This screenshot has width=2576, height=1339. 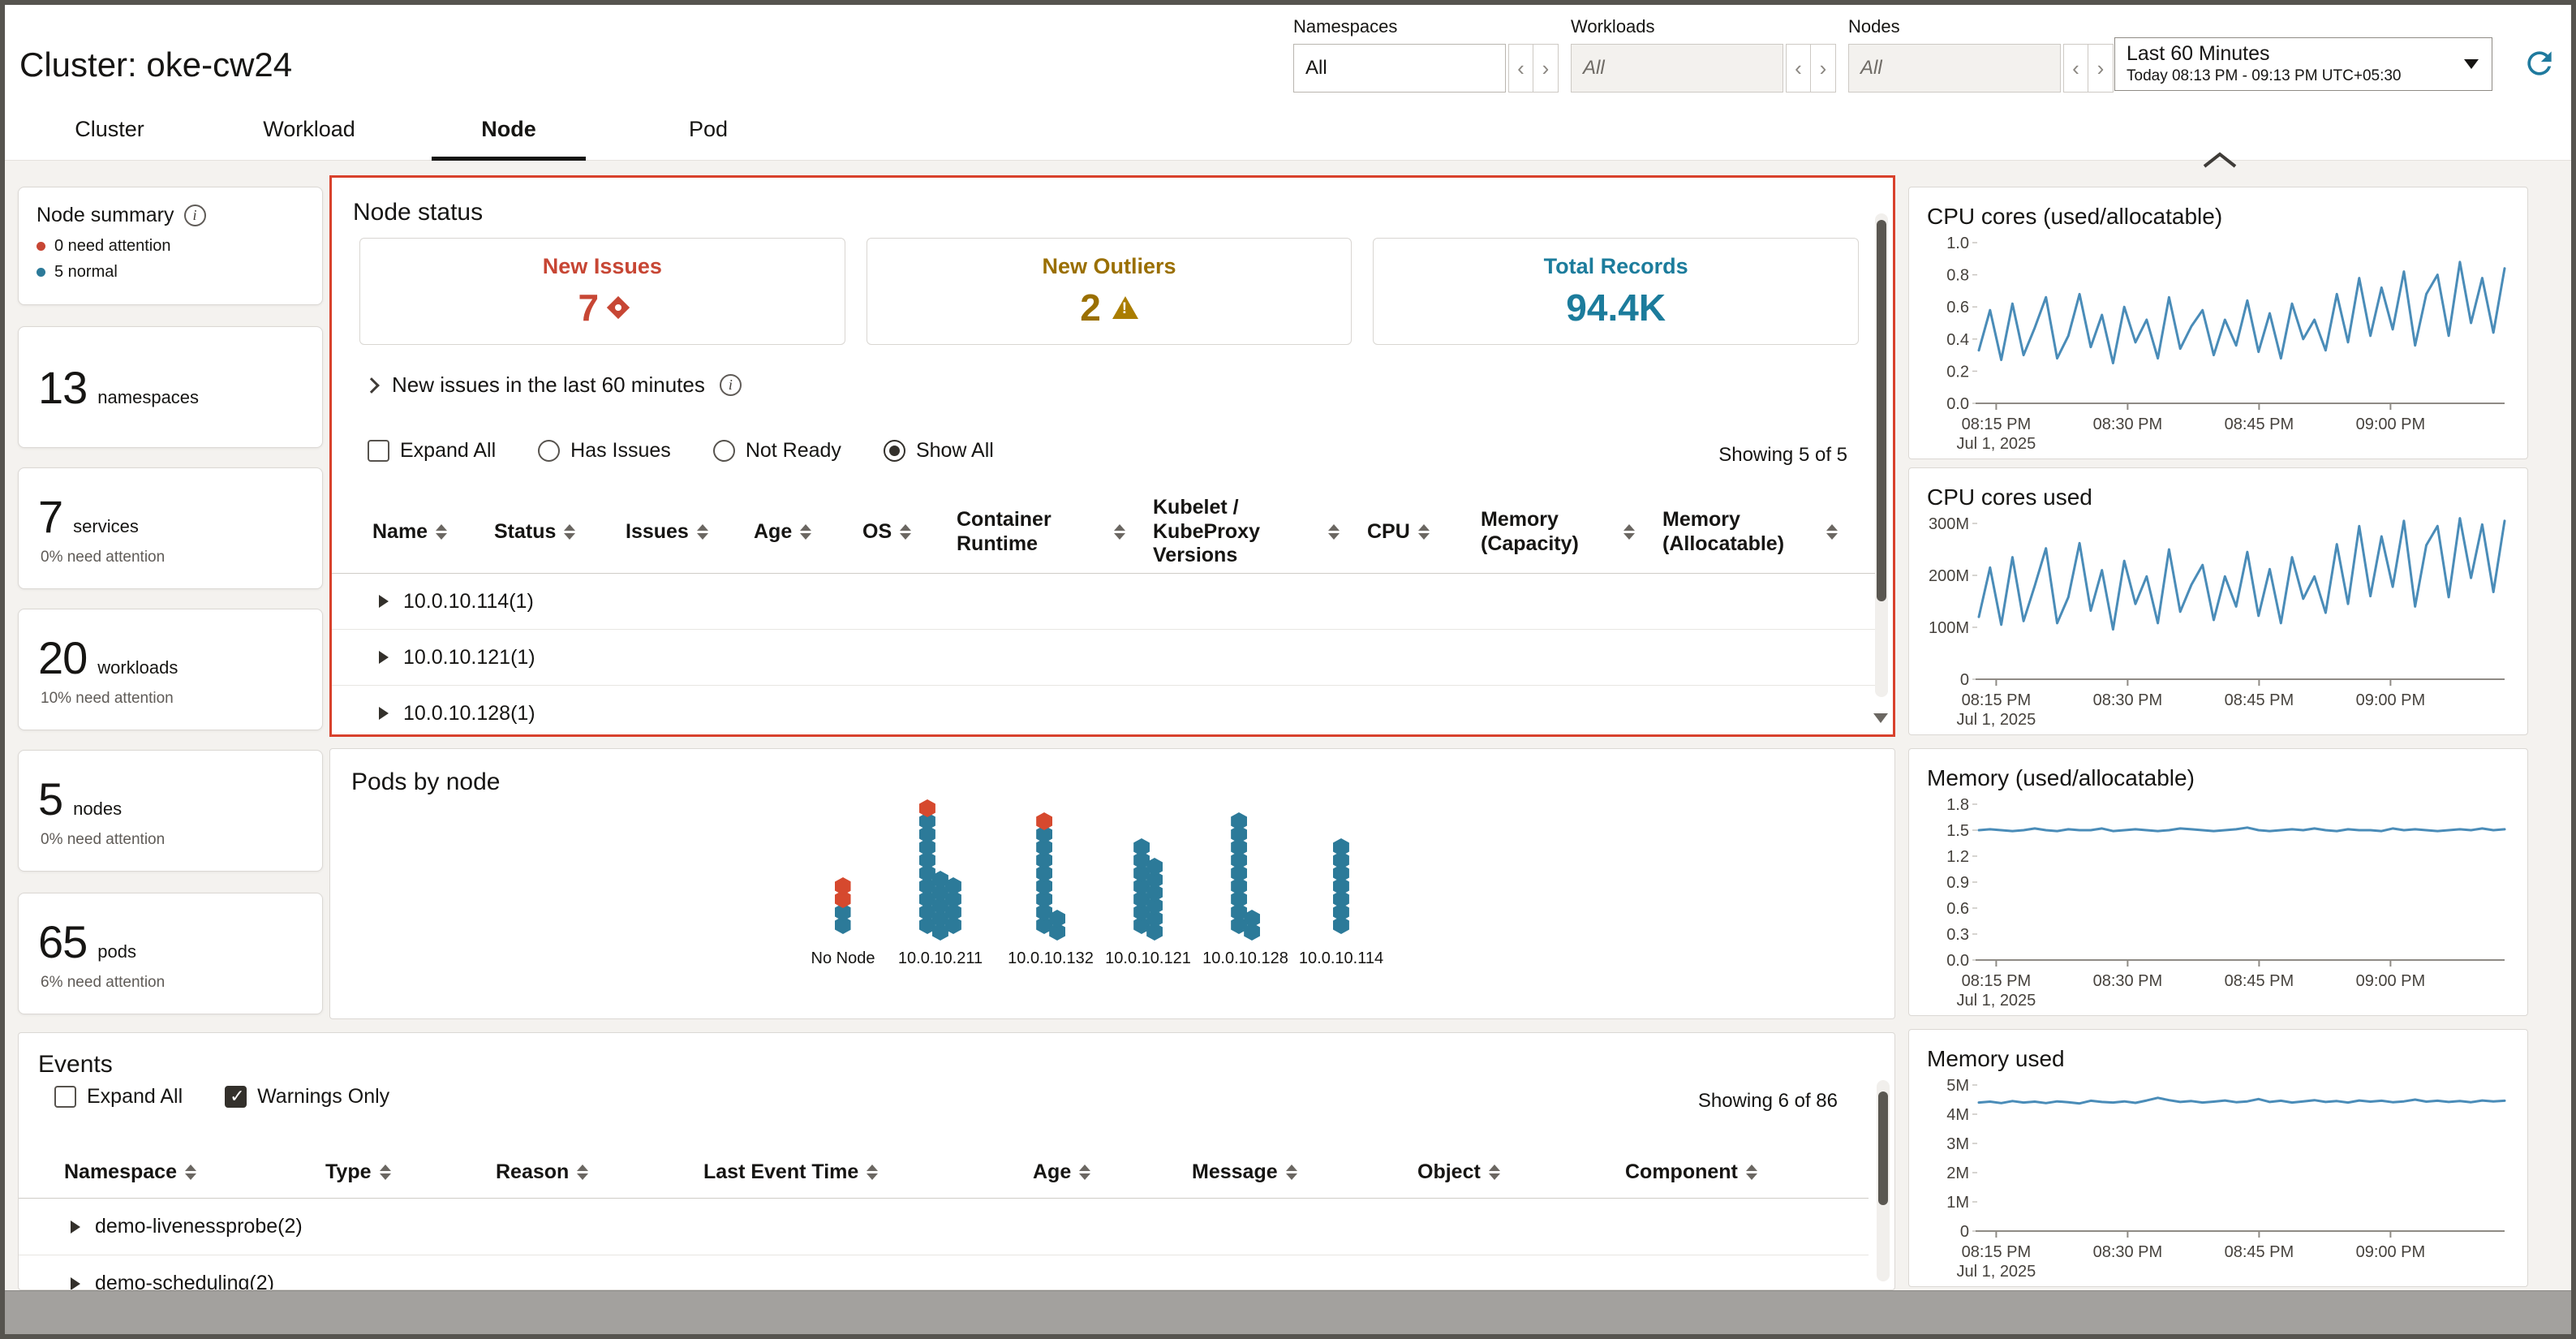 What do you see at coordinates (708, 129) in the screenshot?
I see `tab-pod: Pod` at bounding box center [708, 129].